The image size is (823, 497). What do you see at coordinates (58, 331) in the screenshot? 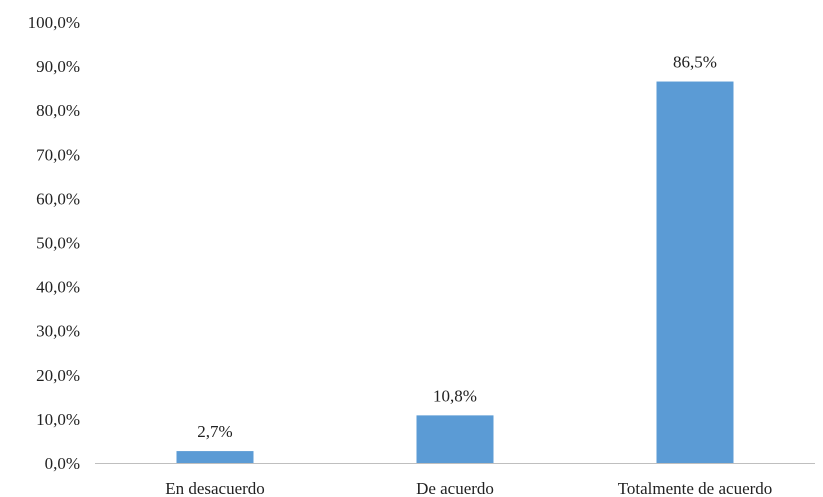
I see `y-tick-label: 30,0%` at bounding box center [58, 331].